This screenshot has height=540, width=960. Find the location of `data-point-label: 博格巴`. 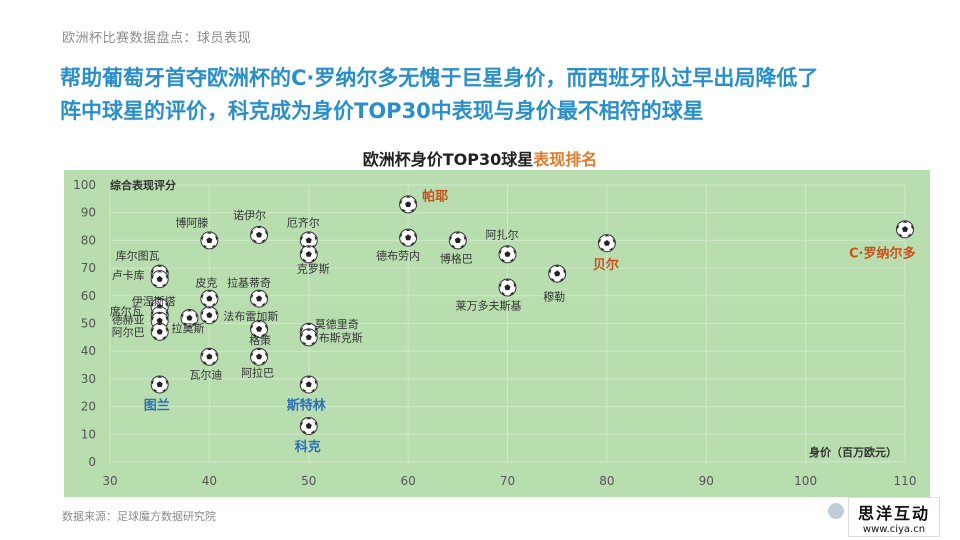

data-point-label: 博格巴 is located at coordinates (456, 258).